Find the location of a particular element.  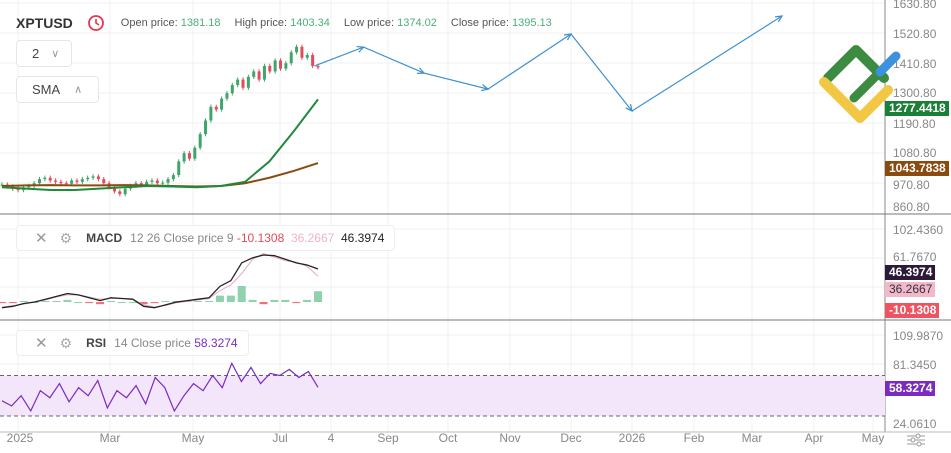

close-price: Close price: 1395.13 is located at coordinates (501, 23).